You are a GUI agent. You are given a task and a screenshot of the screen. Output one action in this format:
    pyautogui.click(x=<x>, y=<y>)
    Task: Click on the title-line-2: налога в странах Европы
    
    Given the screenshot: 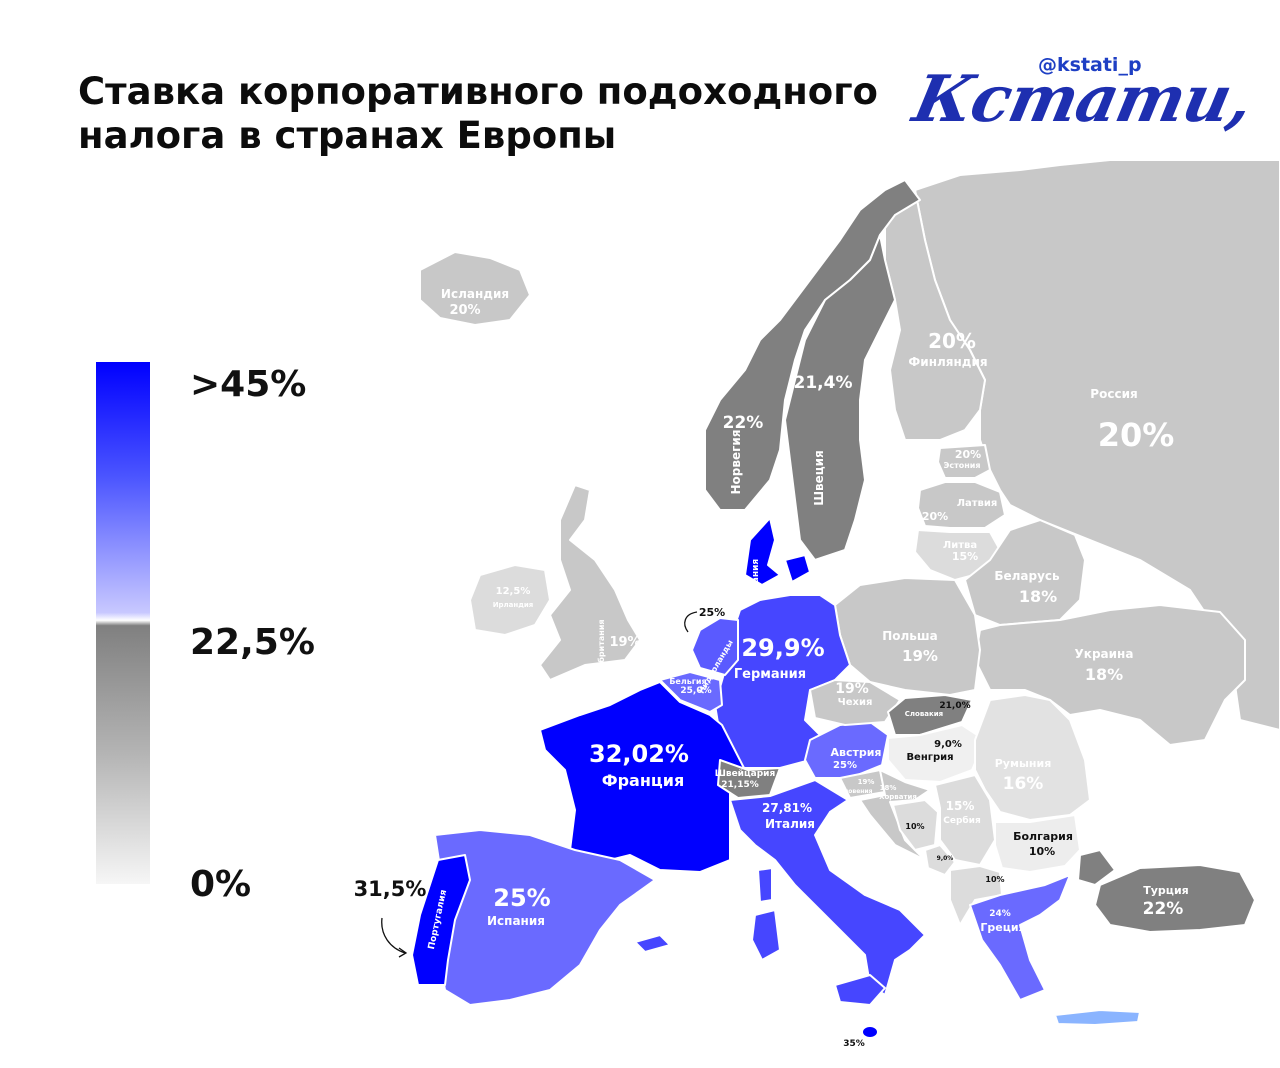 What is the action you would take?
    pyautogui.click(x=347, y=135)
    